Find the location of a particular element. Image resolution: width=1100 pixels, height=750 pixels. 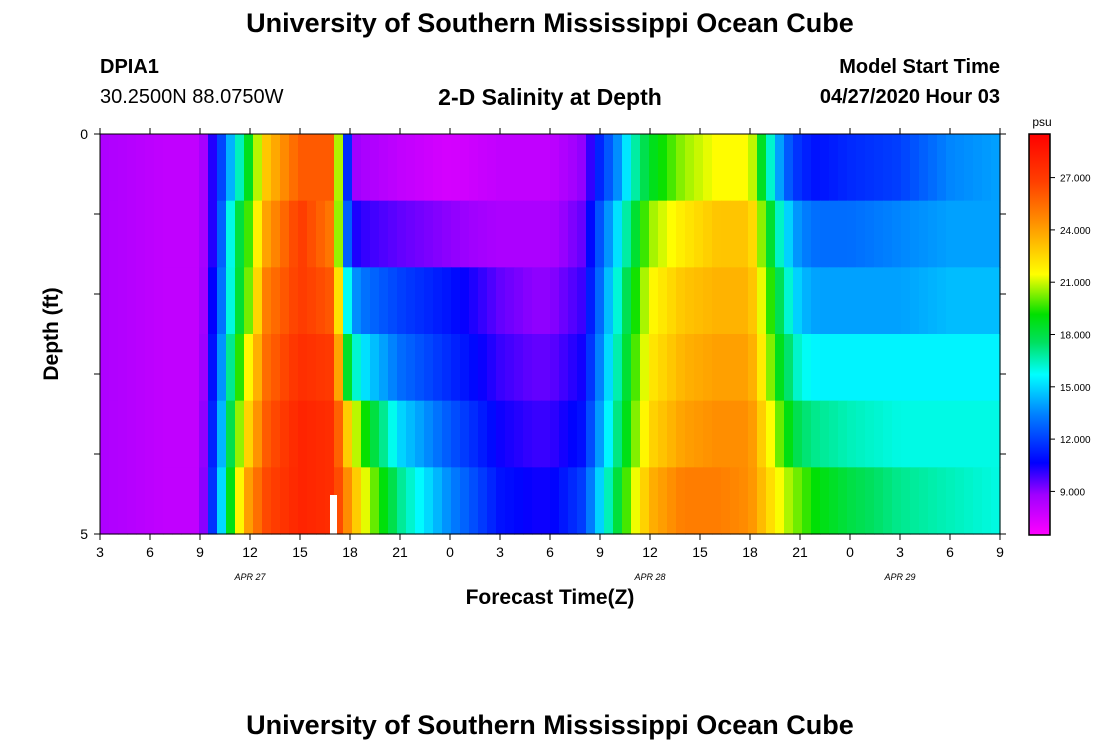

x-tick-label: 18 is located at coordinates (750, 552).